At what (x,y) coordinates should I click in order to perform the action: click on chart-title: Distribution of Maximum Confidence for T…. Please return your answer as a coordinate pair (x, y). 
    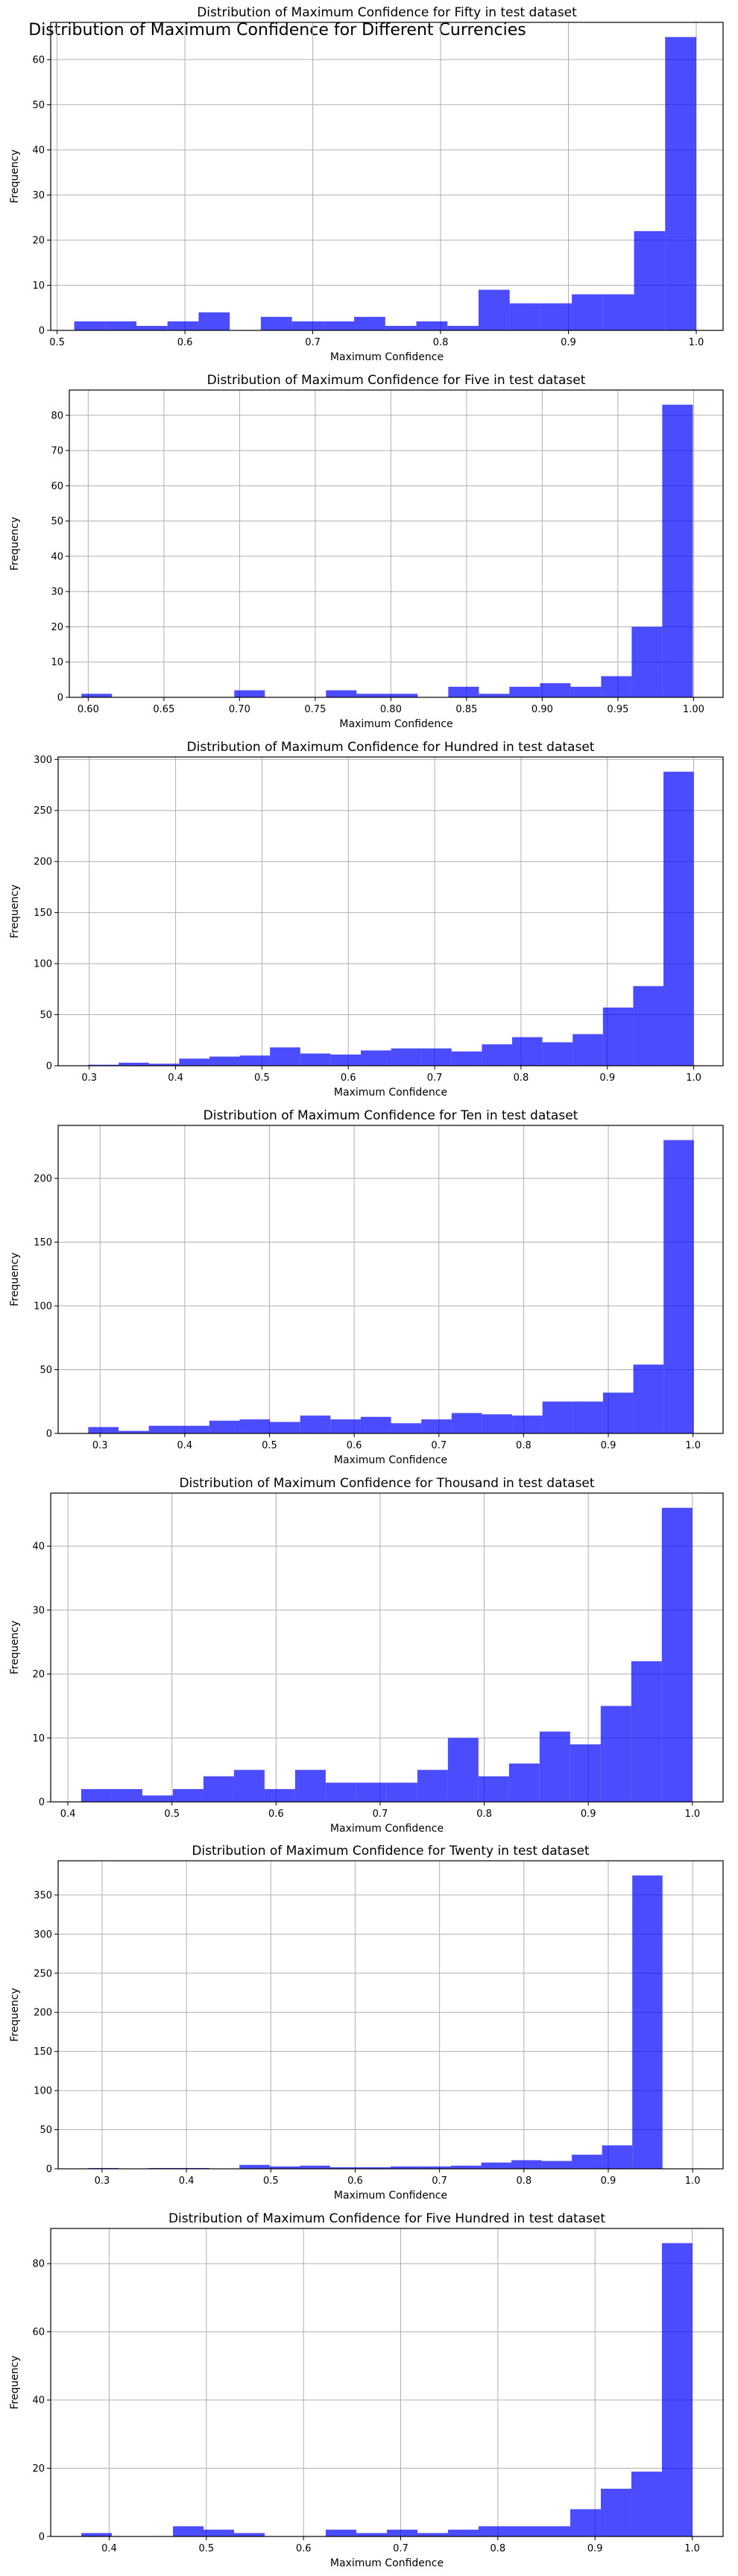
    Looking at the image, I should click on (387, 1484).